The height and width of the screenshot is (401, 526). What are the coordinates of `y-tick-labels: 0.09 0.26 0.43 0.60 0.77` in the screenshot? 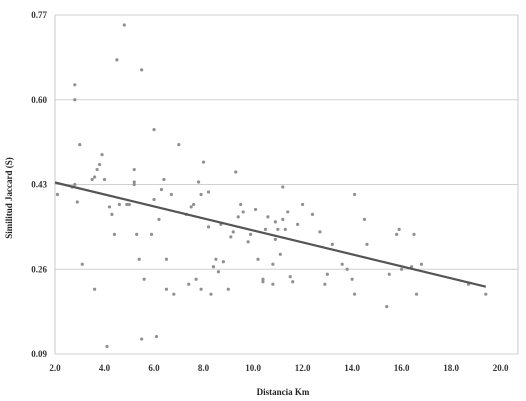 It's located at (39, 184).